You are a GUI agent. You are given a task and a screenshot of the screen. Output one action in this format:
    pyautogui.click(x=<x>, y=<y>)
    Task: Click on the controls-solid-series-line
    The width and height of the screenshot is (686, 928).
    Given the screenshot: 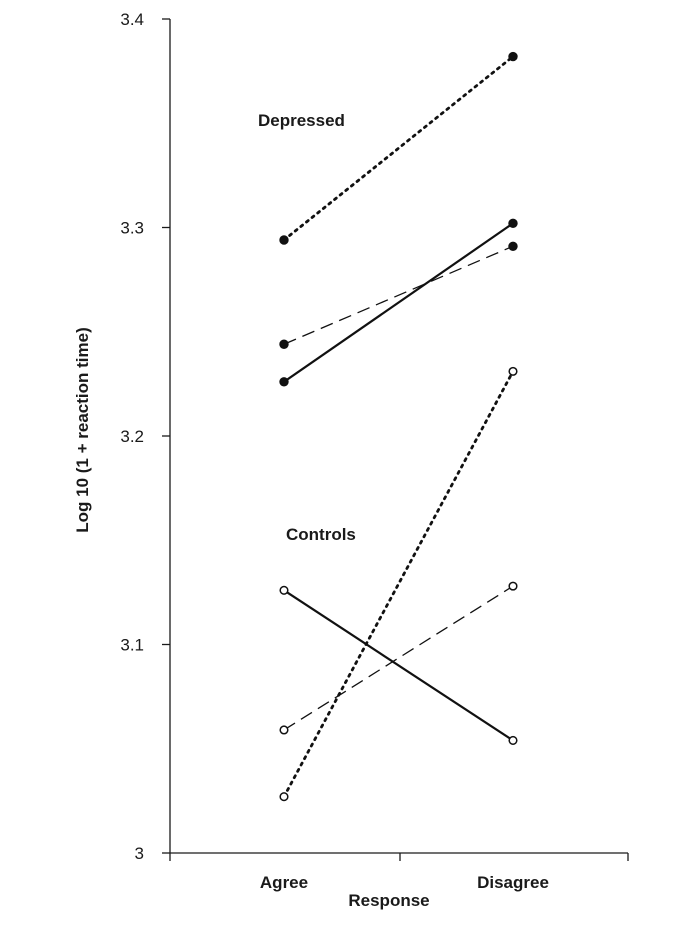 What is the action you would take?
    pyautogui.click(x=398, y=665)
    